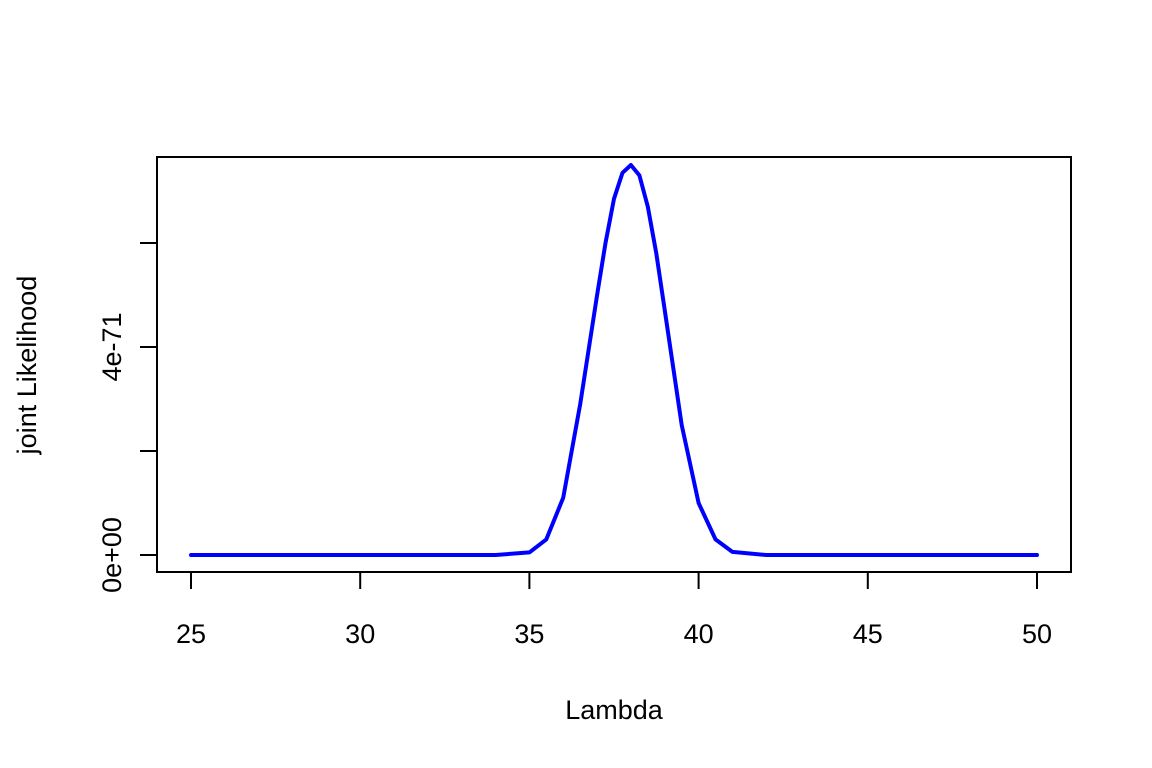 The width and height of the screenshot is (1152, 768). Describe the element at coordinates (614, 710) in the screenshot. I see `x-axis-title: Lambda` at that location.